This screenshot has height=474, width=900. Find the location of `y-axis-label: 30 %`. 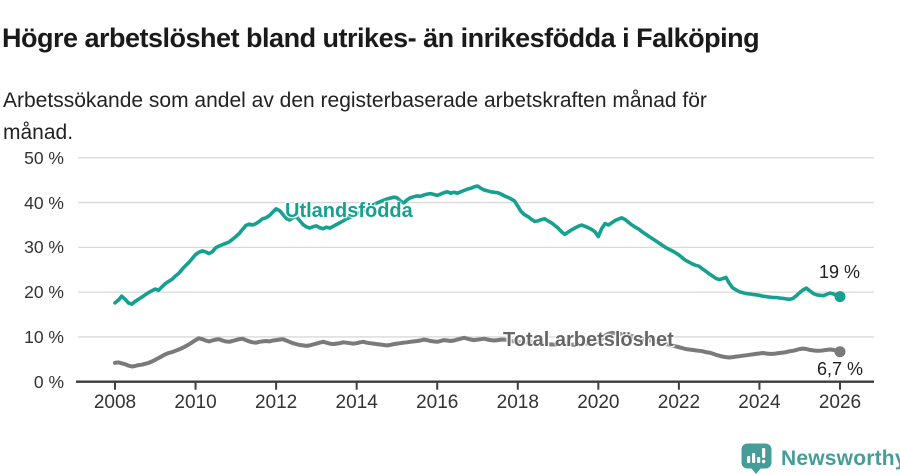

y-axis-label: 30 % is located at coordinates (44, 247).